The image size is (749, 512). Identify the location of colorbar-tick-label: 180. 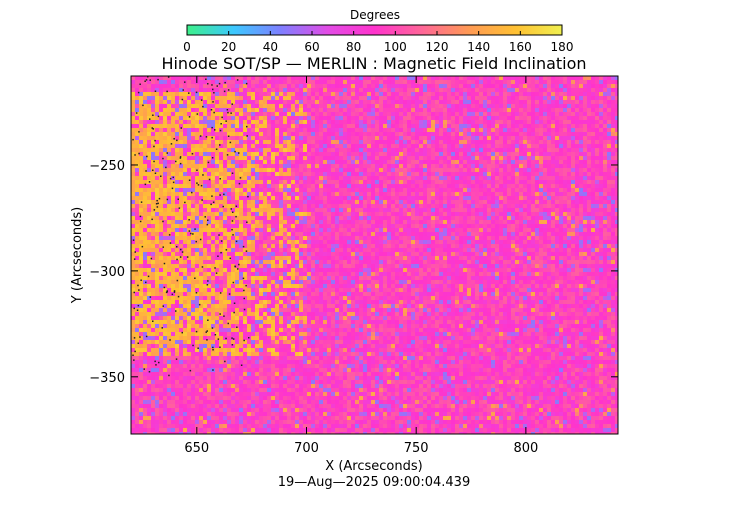
(562, 47).